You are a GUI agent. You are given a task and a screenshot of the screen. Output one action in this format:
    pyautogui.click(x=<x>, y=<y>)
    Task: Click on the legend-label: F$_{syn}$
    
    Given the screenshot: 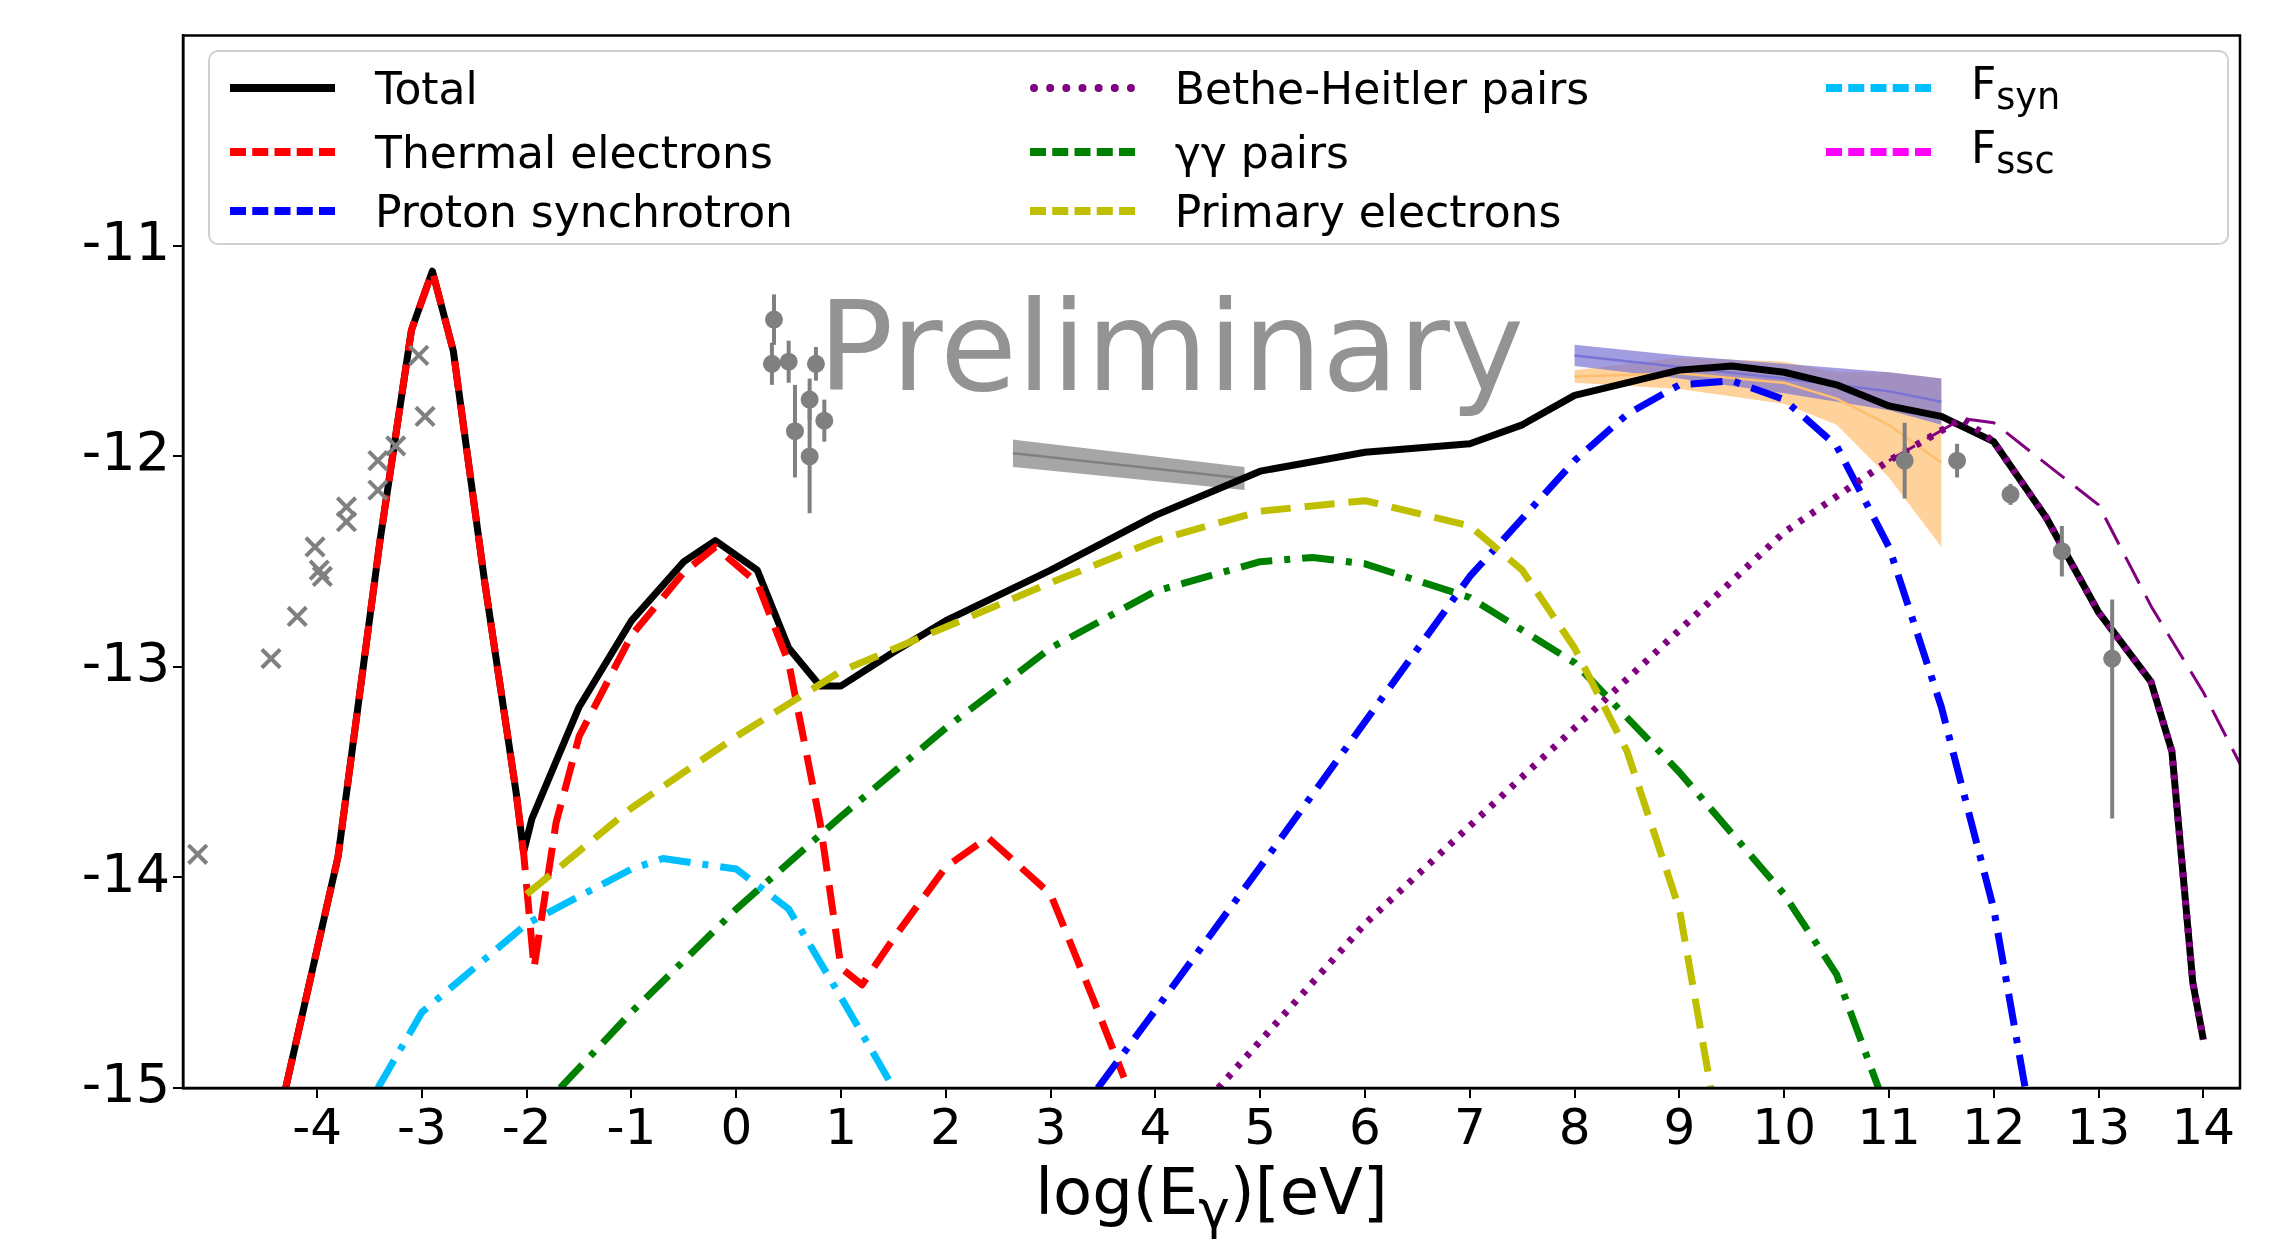 What is the action you would take?
    pyautogui.click(x=2015, y=88)
    